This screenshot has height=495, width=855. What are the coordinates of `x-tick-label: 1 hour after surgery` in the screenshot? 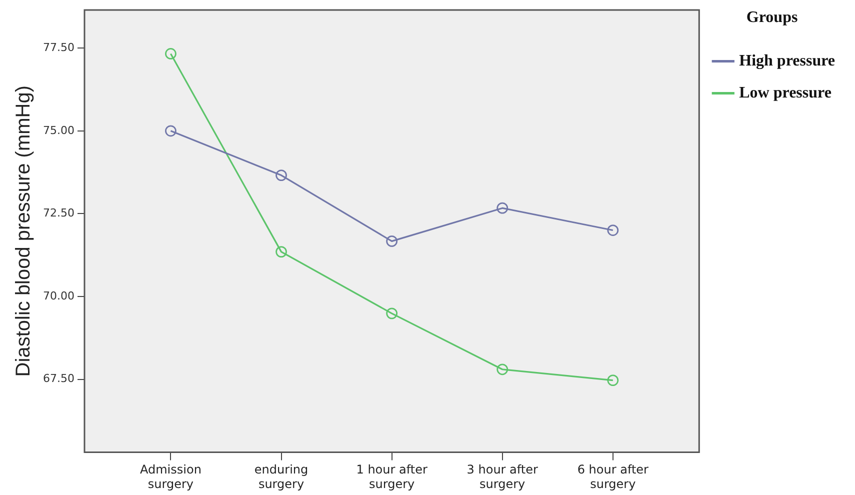 It's located at (392, 476).